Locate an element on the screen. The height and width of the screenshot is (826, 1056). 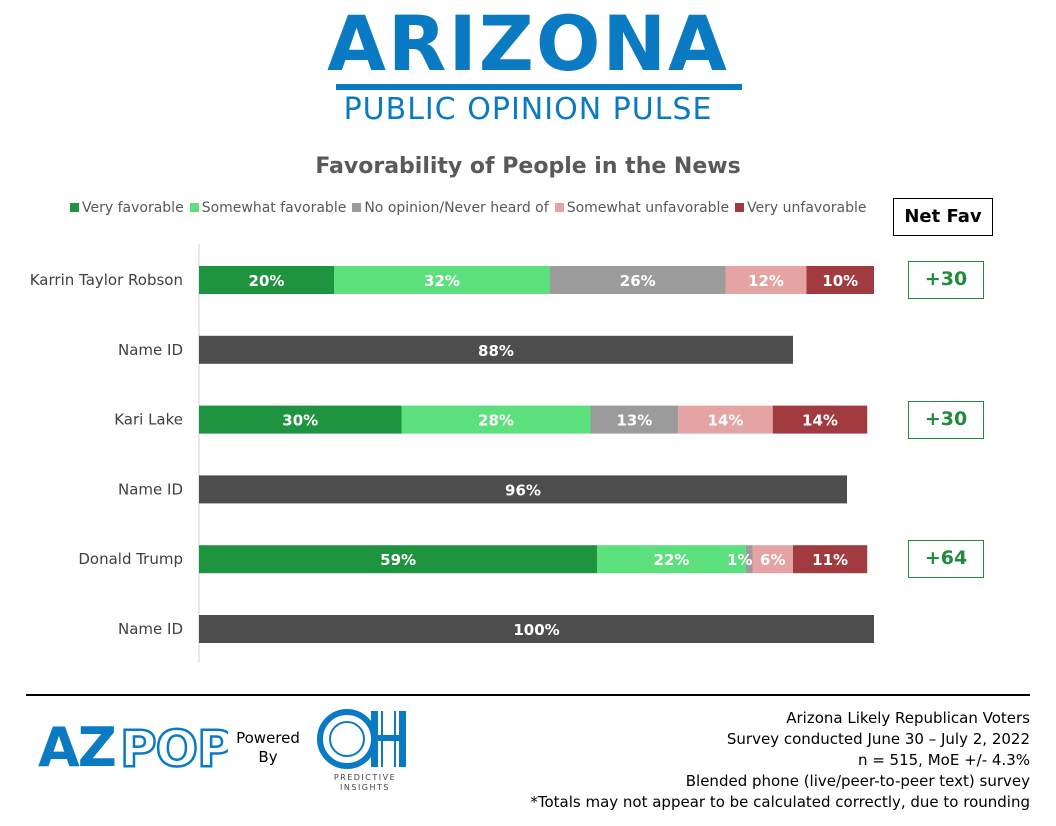
predictive-insights-logo: PREDICTIVE INSIGHTS is located at coordinates (361, 750).